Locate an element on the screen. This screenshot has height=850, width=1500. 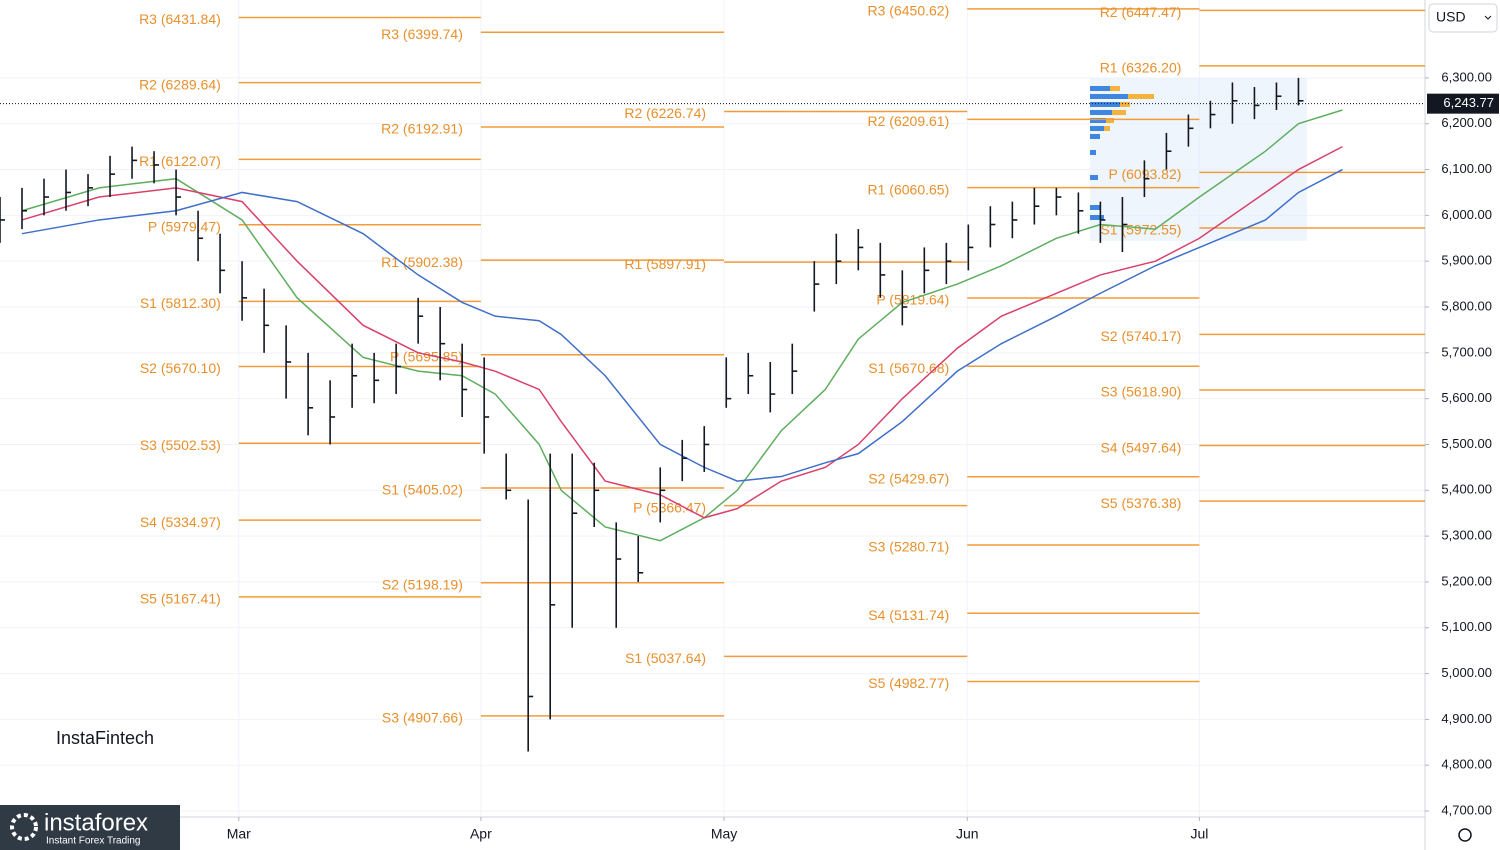
currency-label: USD is located at coordinates (1451, 17).